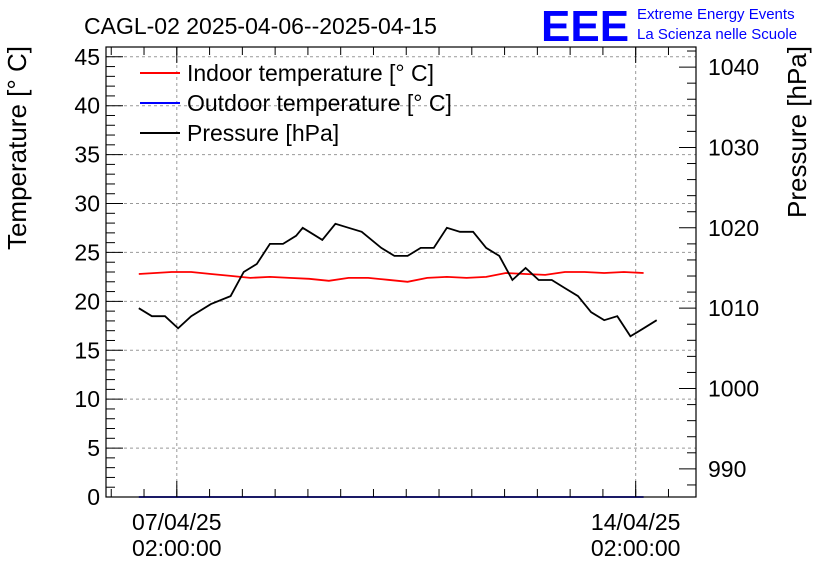 This screenshot has width=836, height=572. What do you see at coordinates (319, 103) in the screenshot?
I see `legend-label-1: Outdoor temperature [° C]` at bounding box center [319, 103].